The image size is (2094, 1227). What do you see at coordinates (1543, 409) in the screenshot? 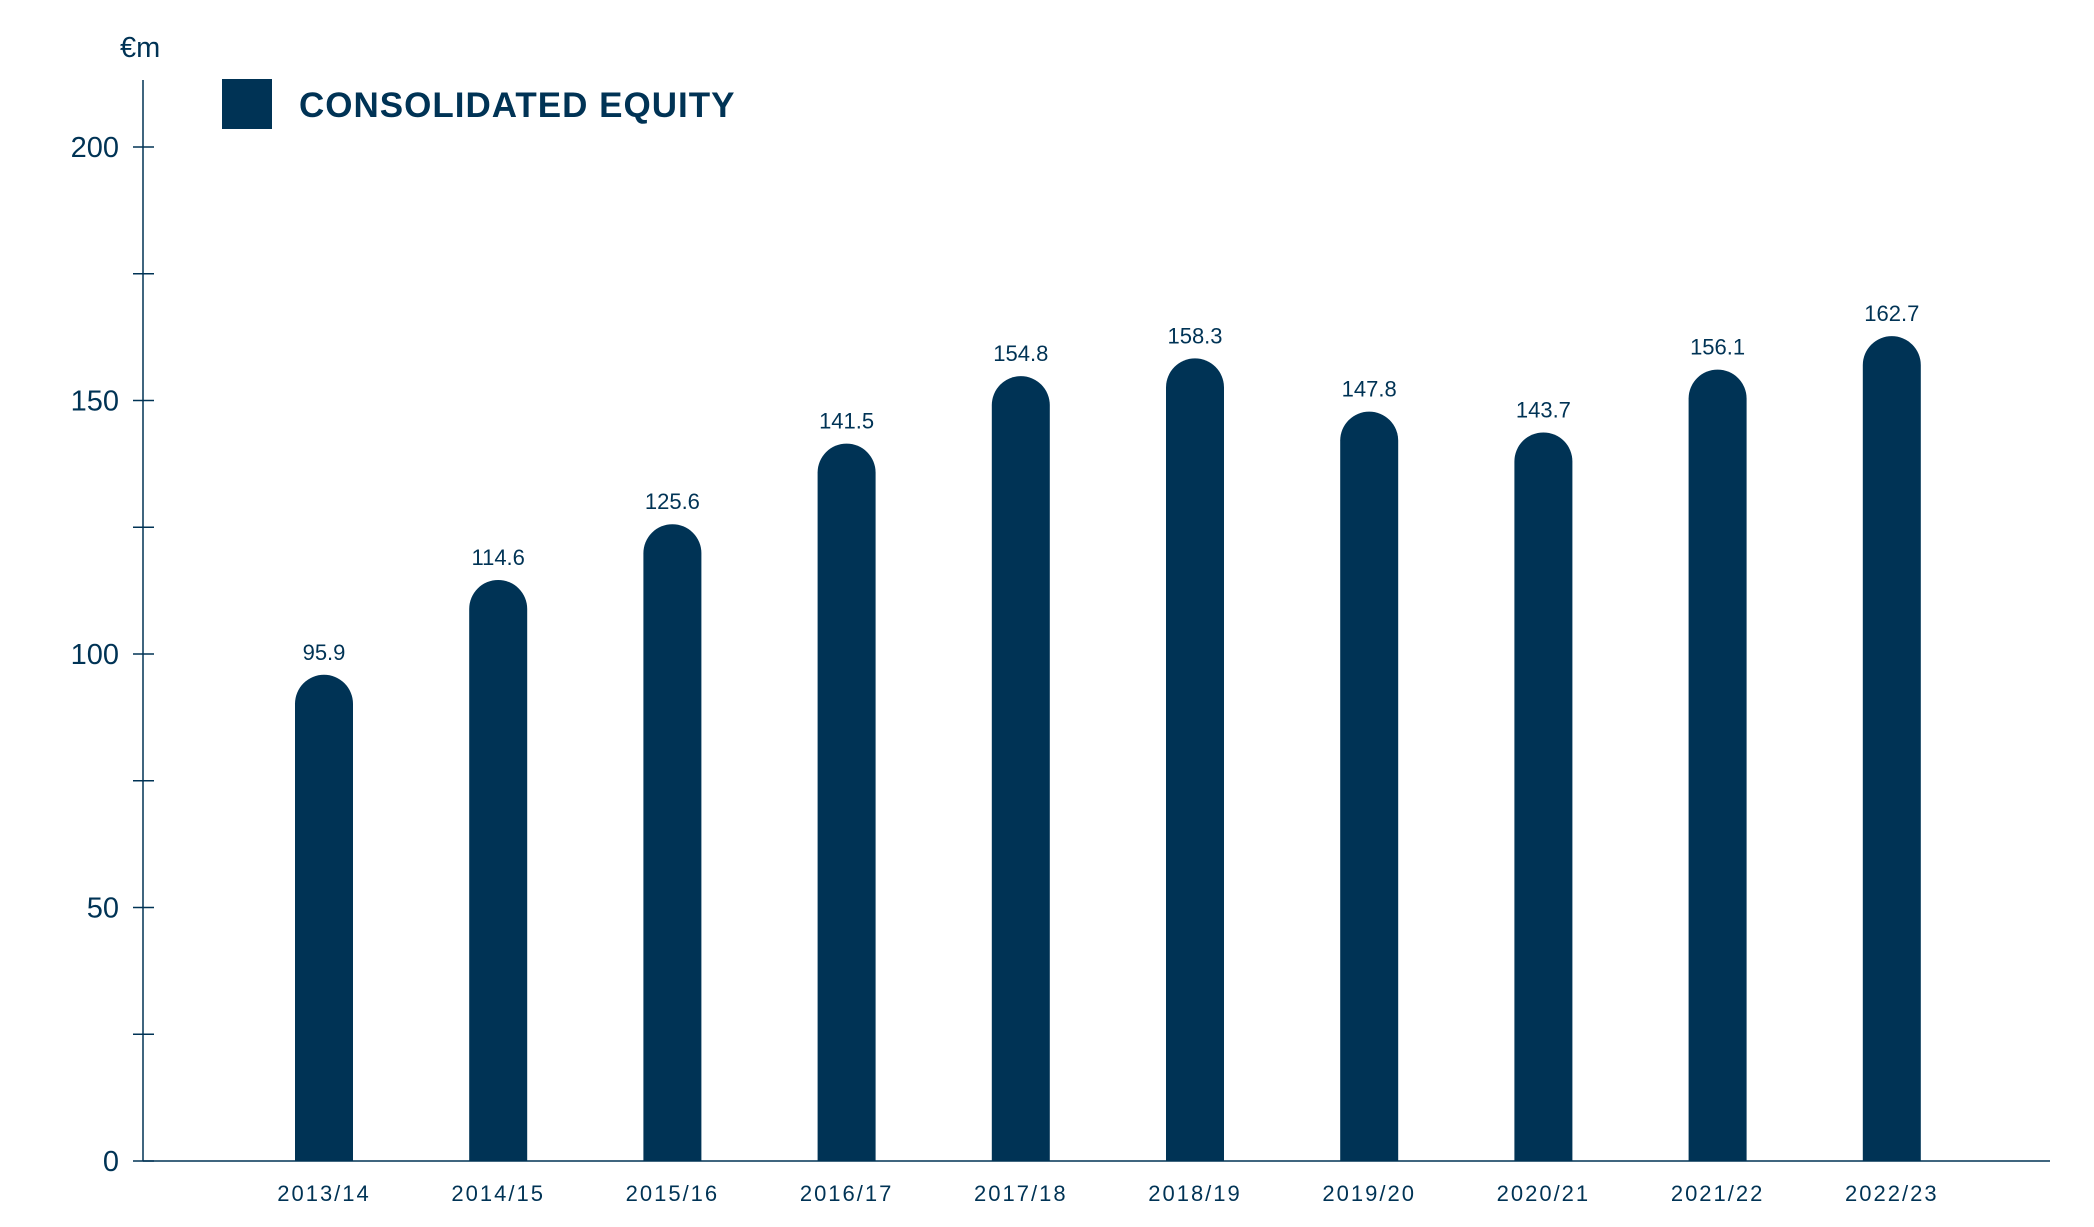
I see `bar-value-label: 143.7` at bounding box center [1543, 409].